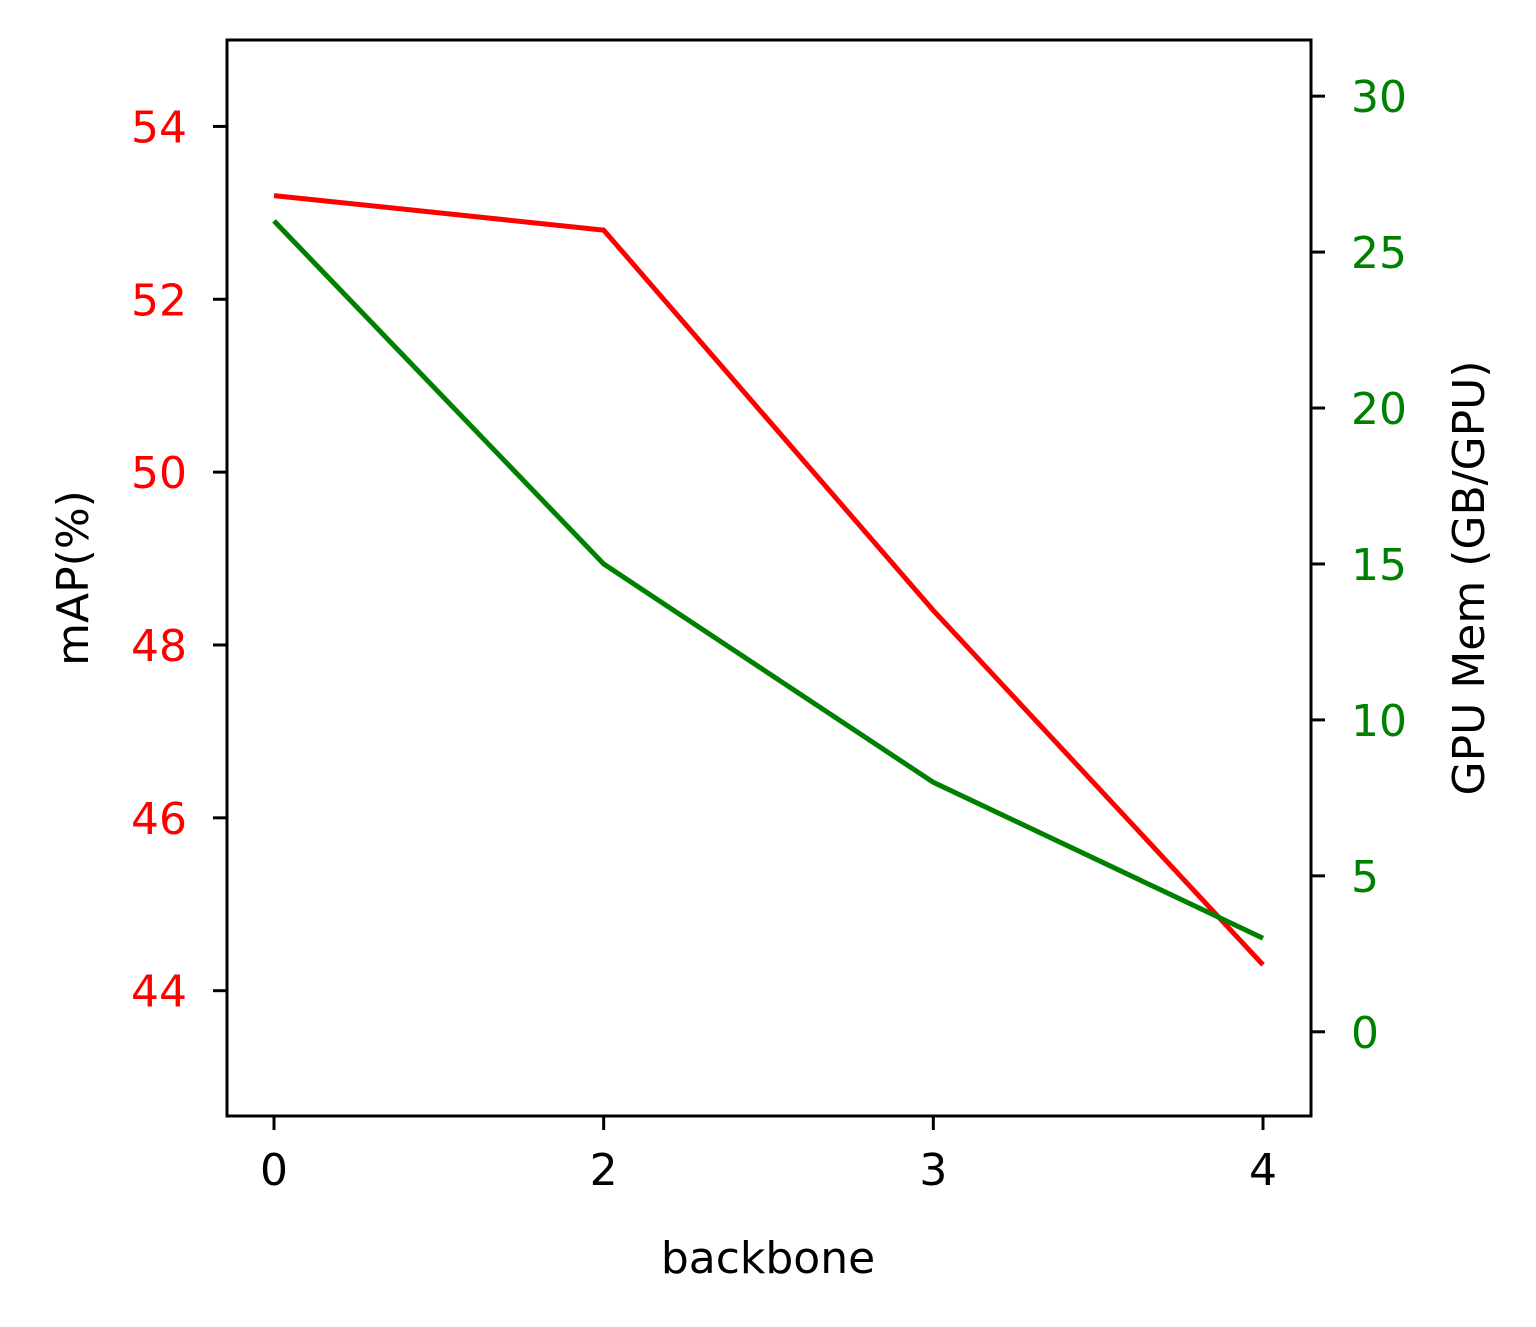  What do you see at coordinates (159, 473) in the screenshot?
I see `left-y-tick-label: 50` at bounding box center [159, 473].